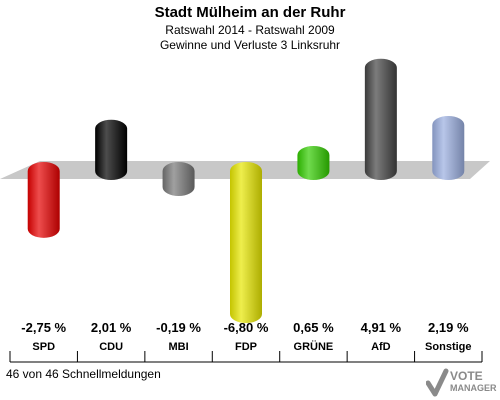 Image resolution: width=500 pixels, height=400 pixels. What do you see at coordinates (380, 119) in the screenshot?
I see `bar-afd` at bounding box center [380, 119].